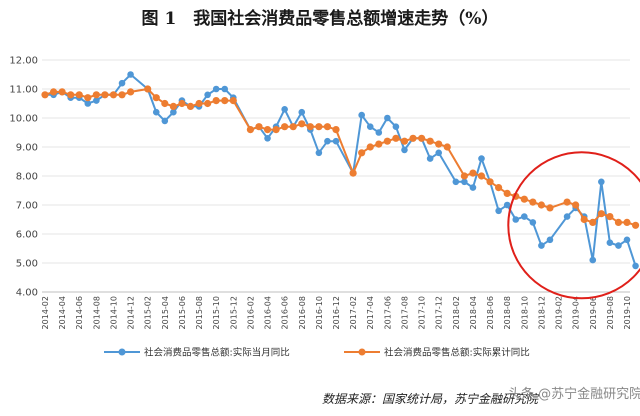  I want to click on x-tick-label: 2017-06, so click(387, 312).